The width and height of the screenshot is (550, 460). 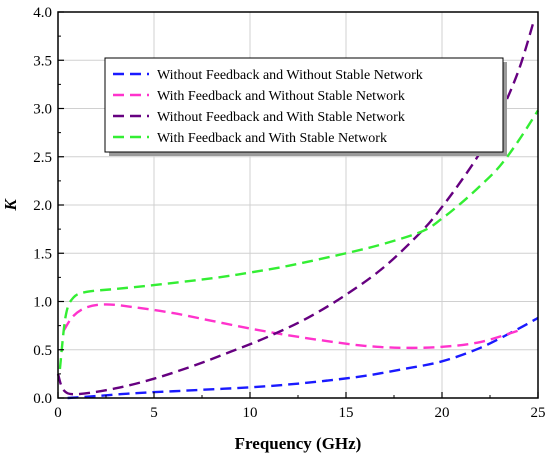 I want to click on y-tick-label: 0.5, so click(x=42, y=351).